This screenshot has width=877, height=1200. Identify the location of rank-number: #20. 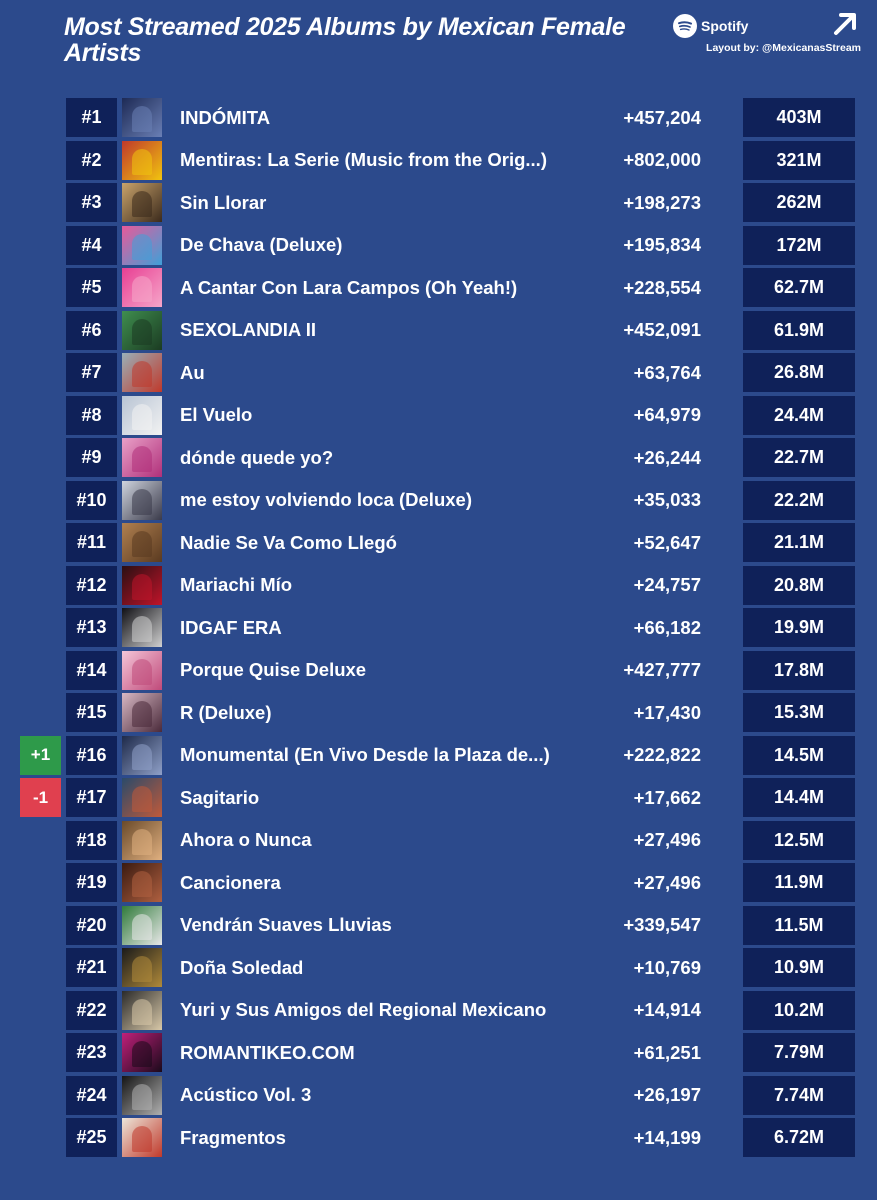
(91, 925).